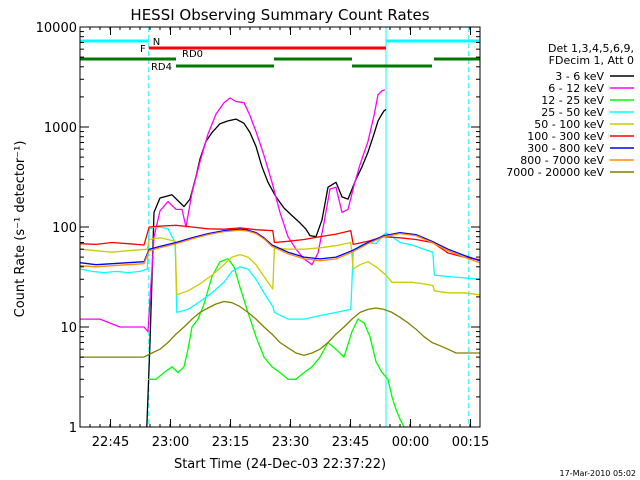 The height and width of the screenshot is (480, 640). What do you see at coordinates (579, 76) in the screenshot?
I see `legend-label-0: 3 - 6 keV` at bounding box center [579, 76].